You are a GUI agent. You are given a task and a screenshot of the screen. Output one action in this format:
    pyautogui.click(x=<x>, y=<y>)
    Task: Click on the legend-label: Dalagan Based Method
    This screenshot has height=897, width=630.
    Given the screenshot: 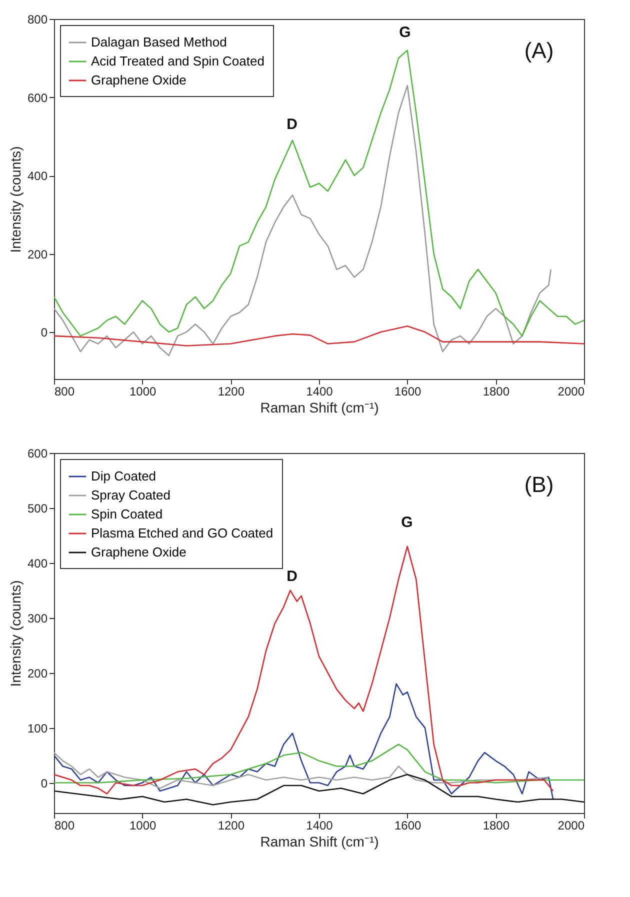 What is the action you would take?
    pyautogui.click(x=159, y=42)
    